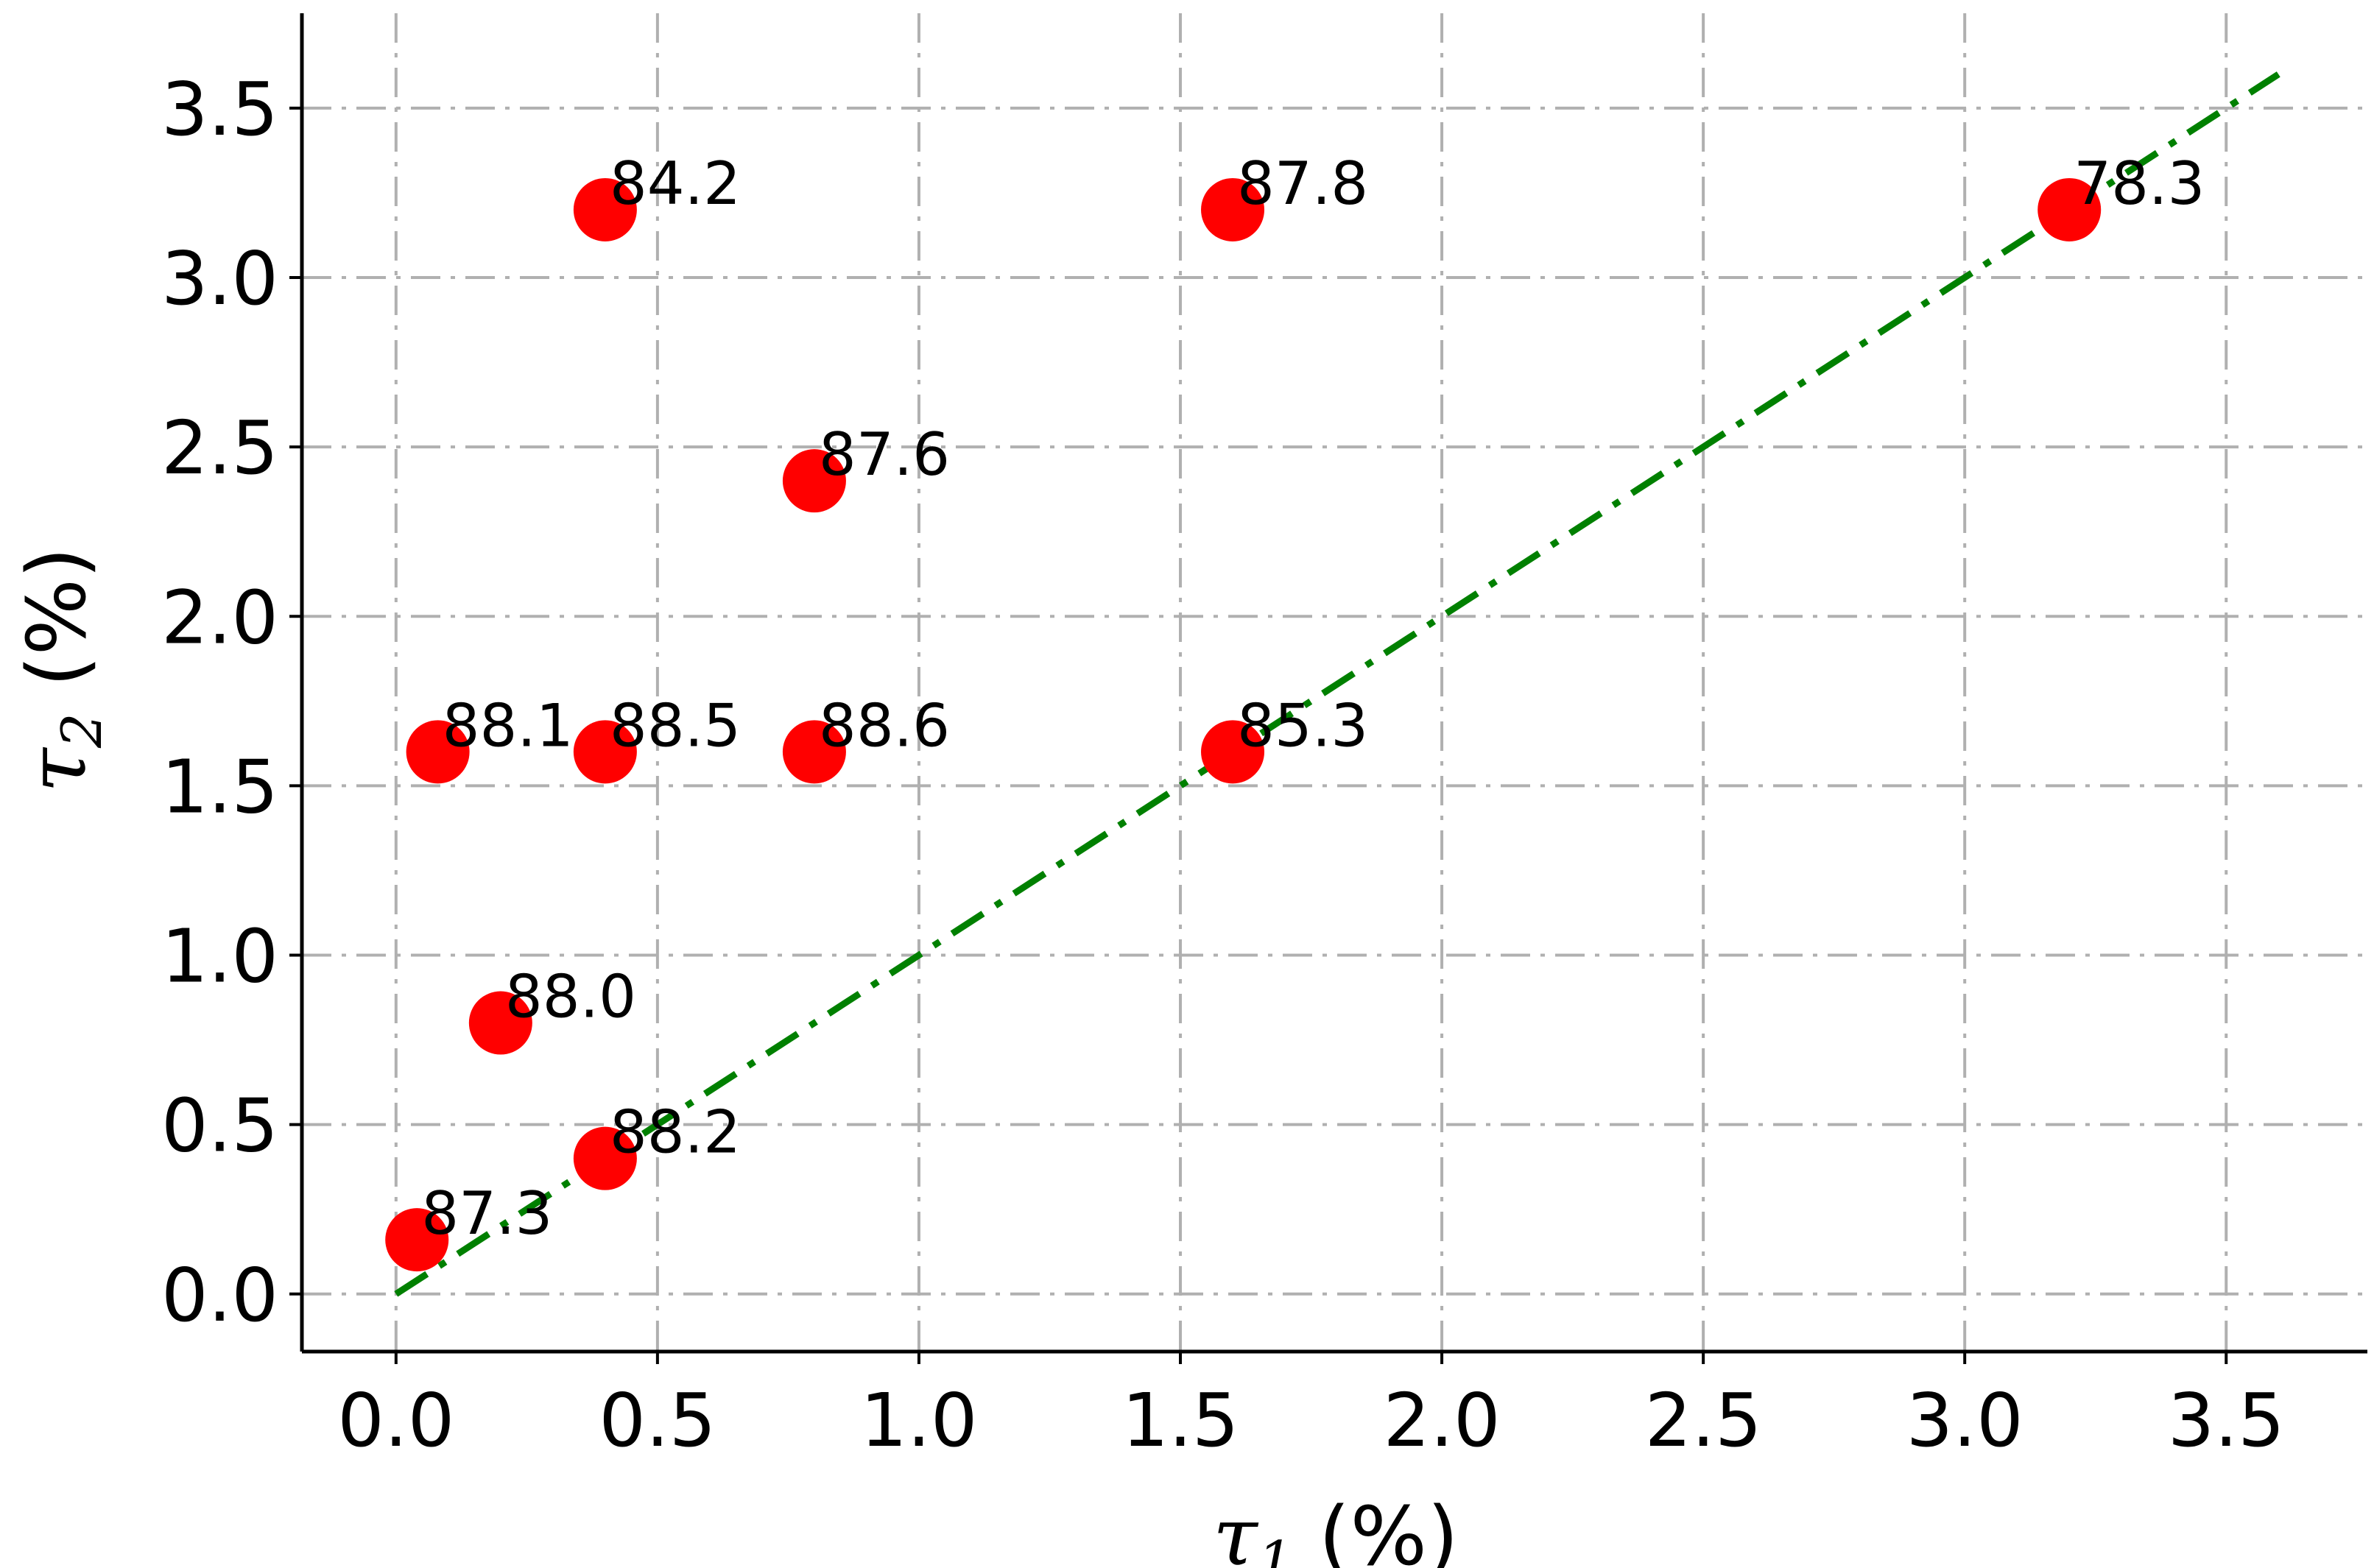  What do you see at coordinates (2226, 1420) in the screenshot?
I see `x-tick-label: 3.5` at bounding box center [2226, 1420].